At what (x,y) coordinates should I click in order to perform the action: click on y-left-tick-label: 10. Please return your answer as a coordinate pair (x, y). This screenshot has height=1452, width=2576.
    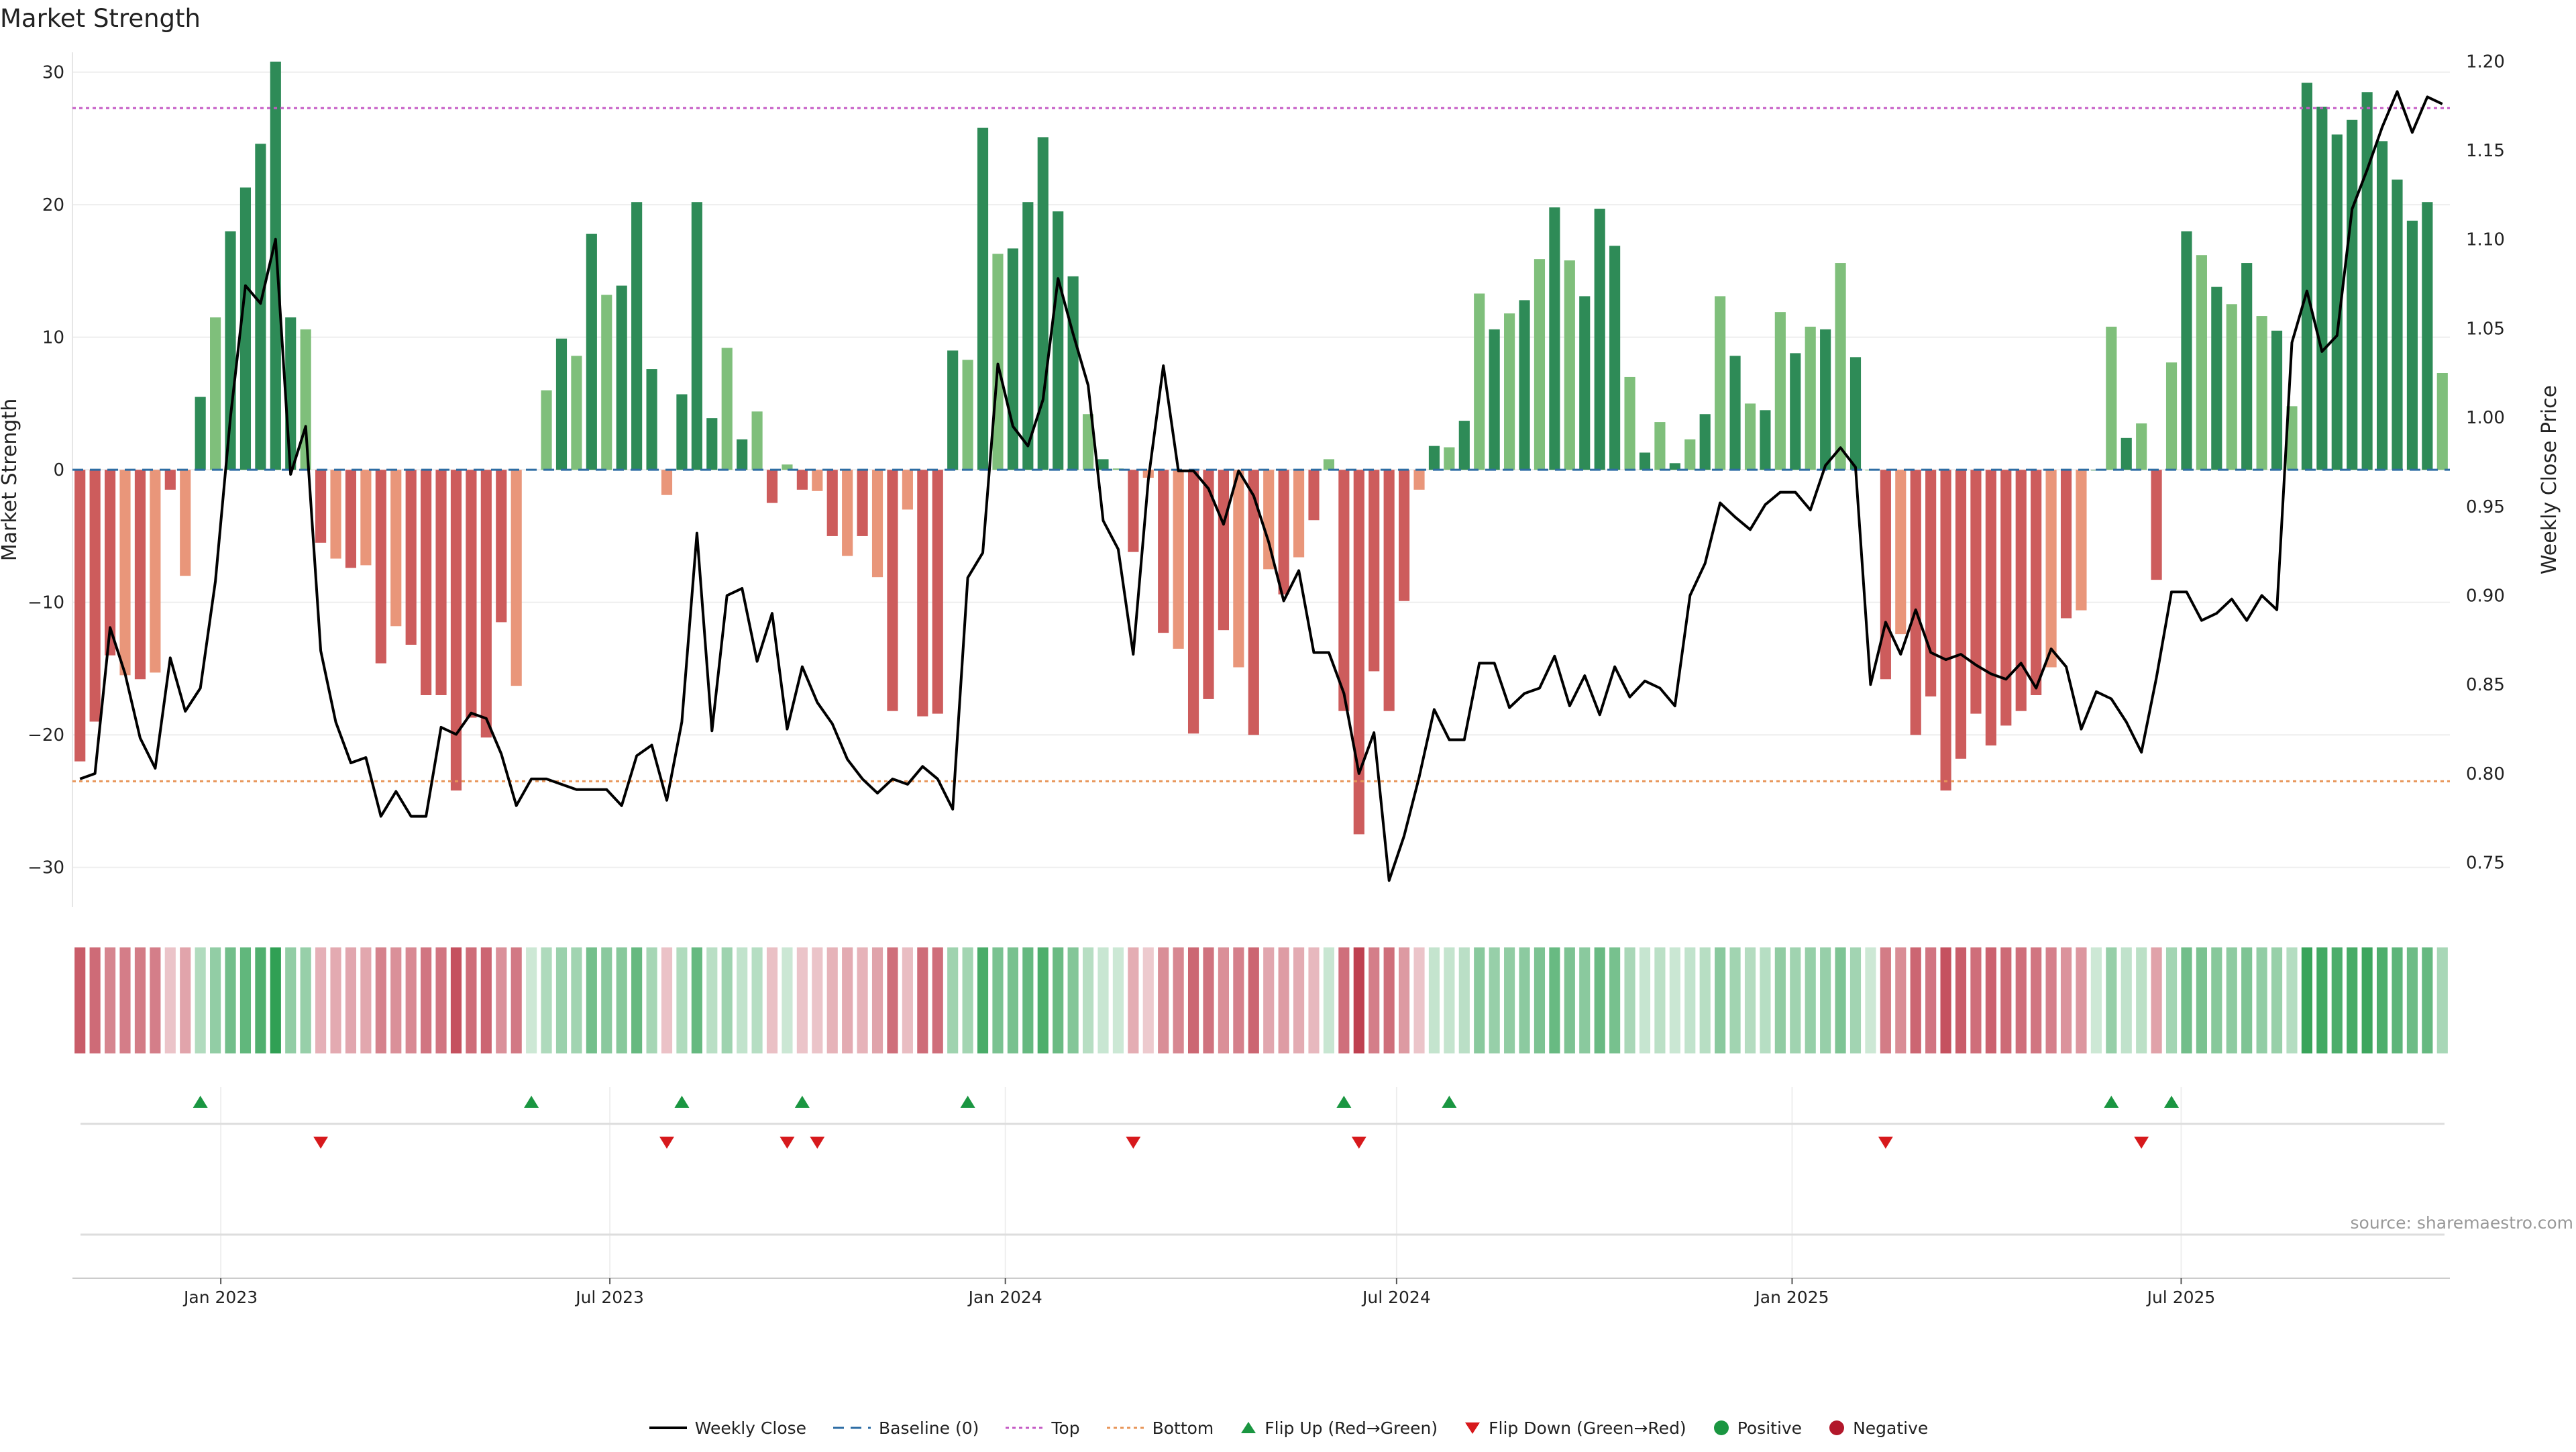
    Looking at the image, I should click on (53, 338).